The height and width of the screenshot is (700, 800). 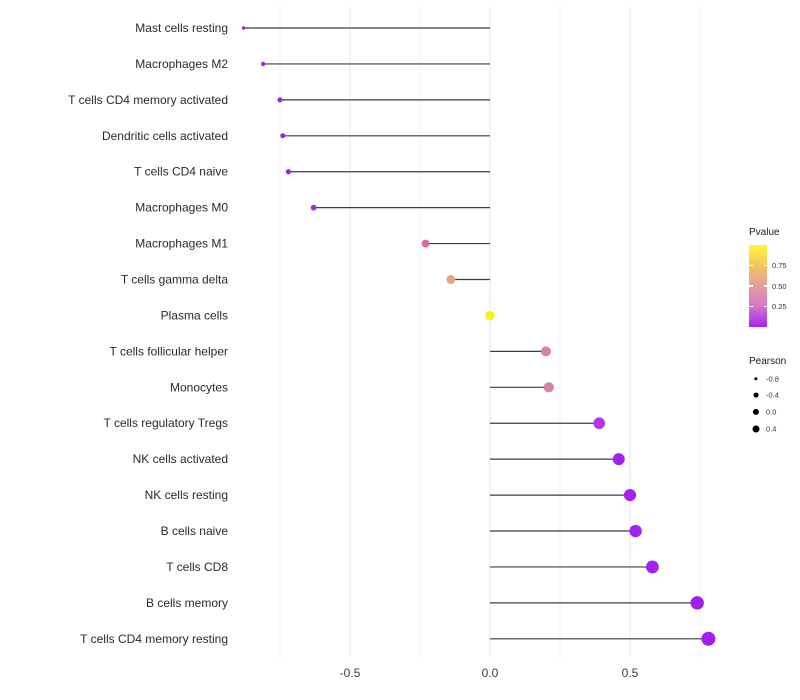 I want to click on pearson-legend-item: 0.0, so click(x=774, y=411).